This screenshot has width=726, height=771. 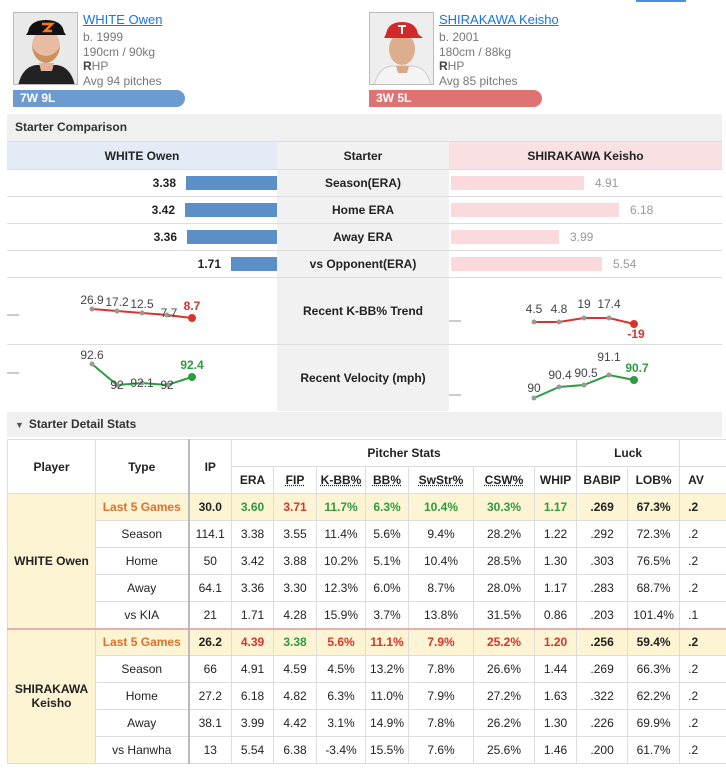 I want to click on col-ip: IP, so click(x=209, y=466).